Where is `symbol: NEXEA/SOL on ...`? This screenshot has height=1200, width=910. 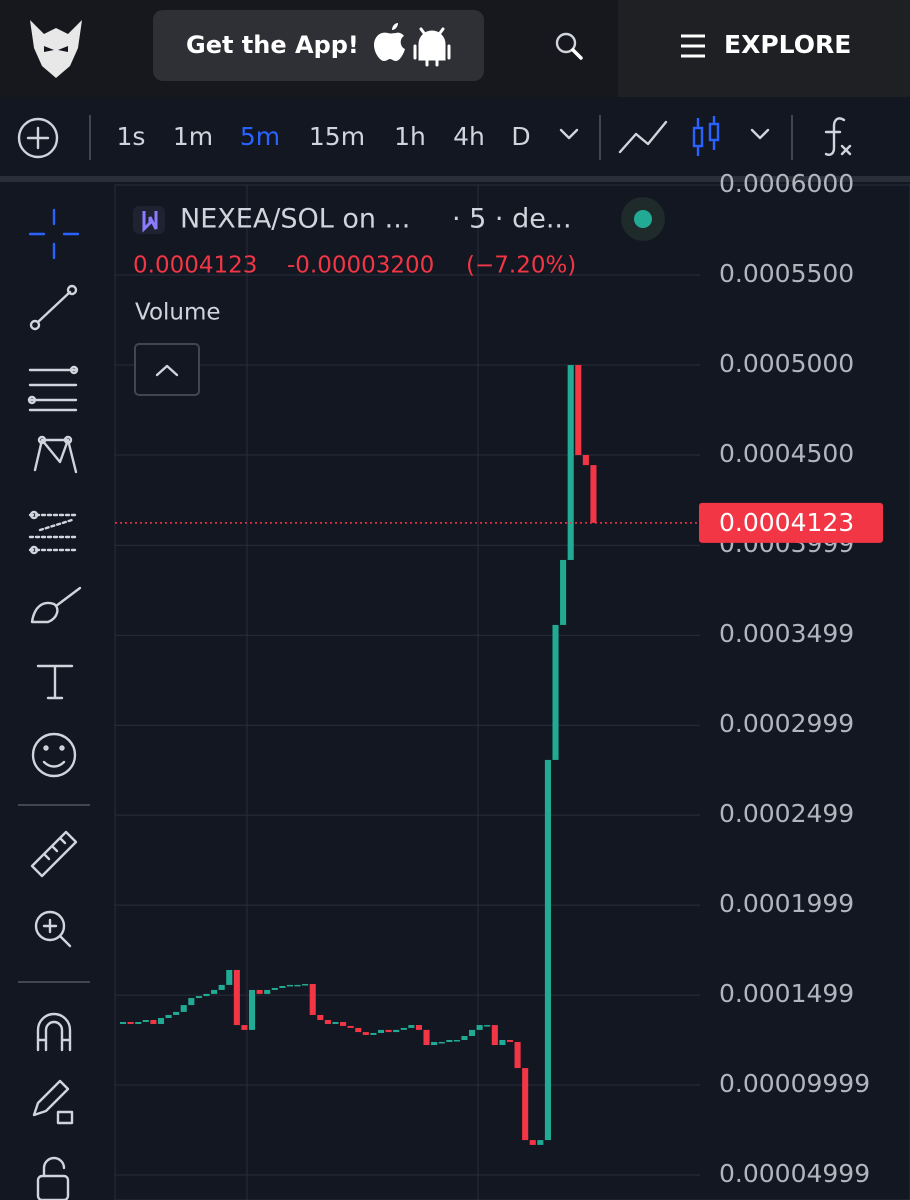
symbol: NEXEA/SOL on ... is located at coordinates (295, 219).